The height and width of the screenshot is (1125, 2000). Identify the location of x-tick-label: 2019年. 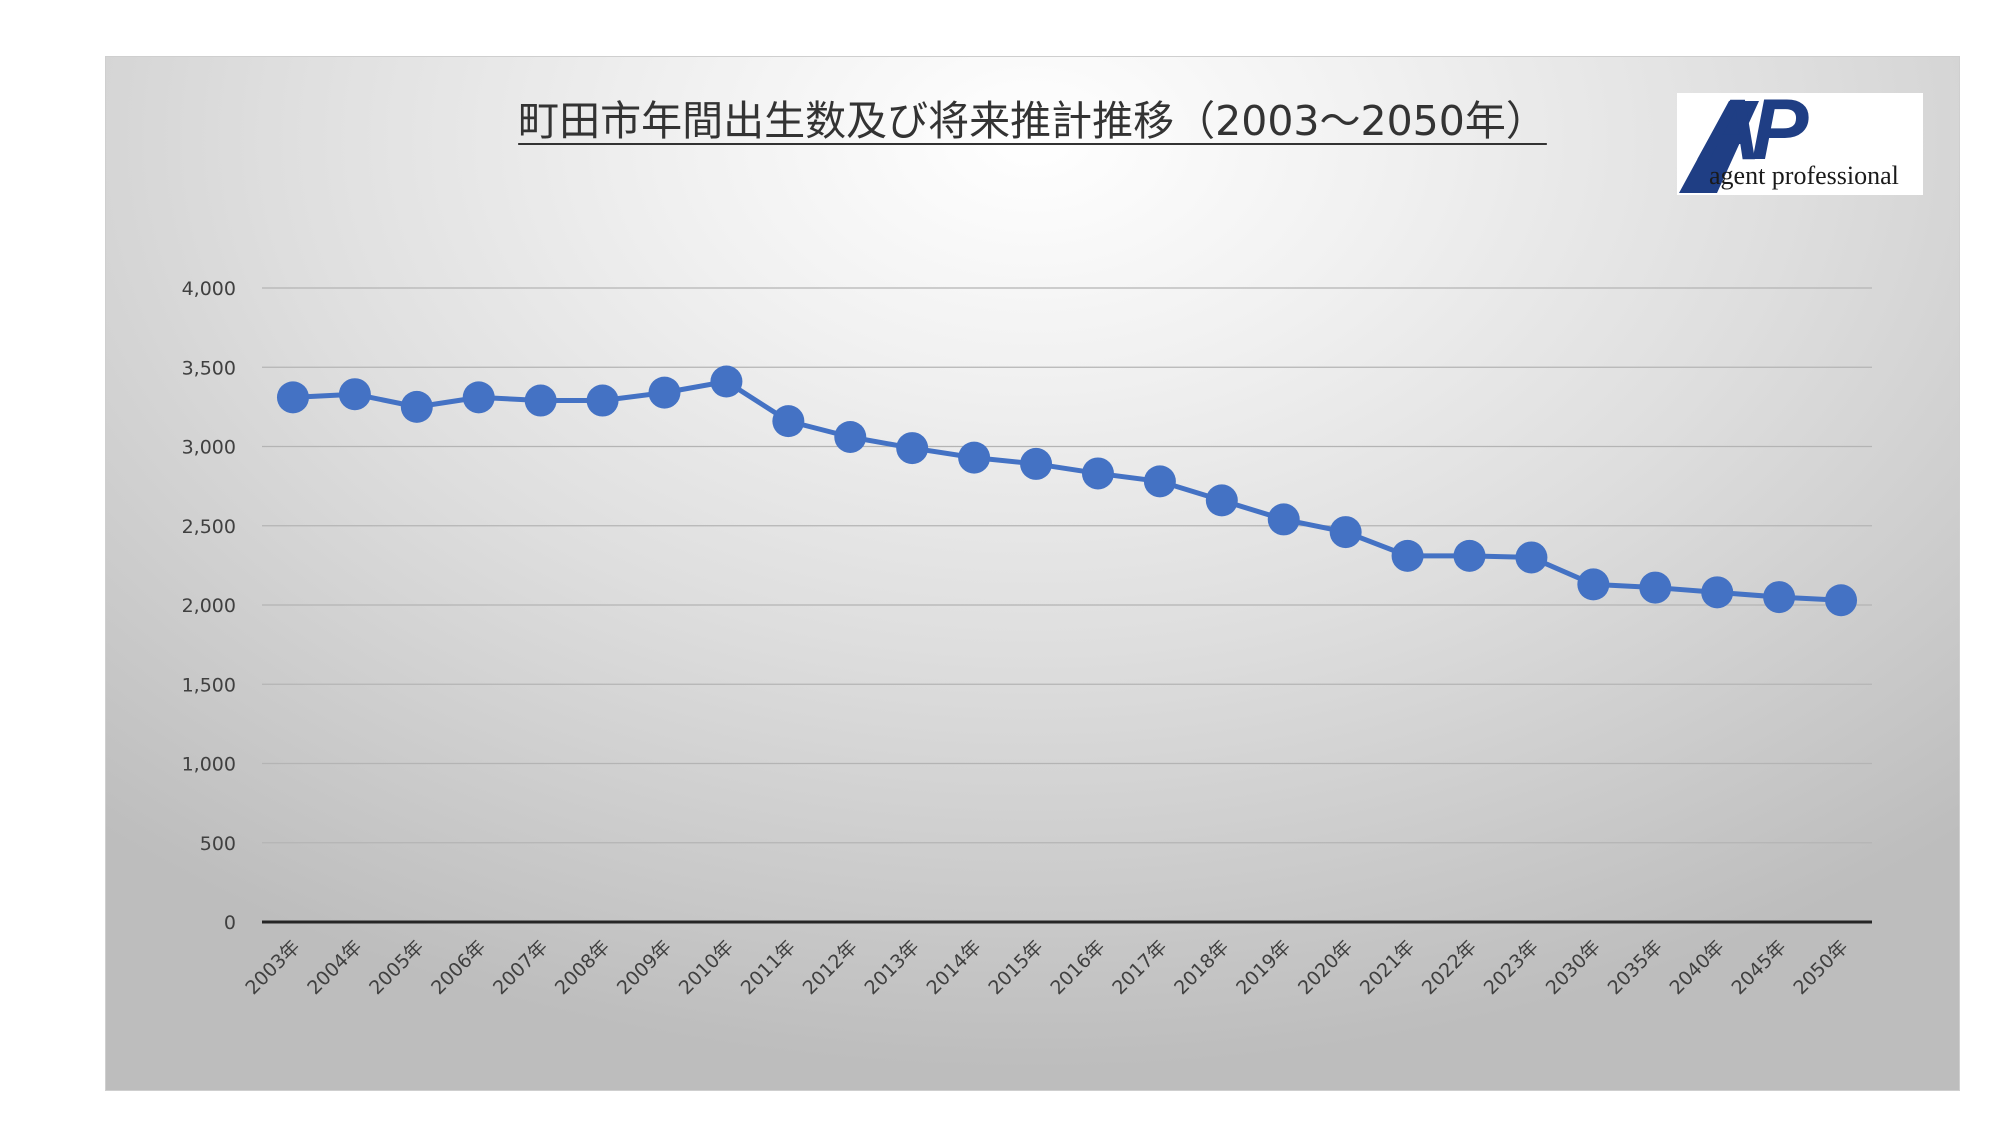
(1263, 967).